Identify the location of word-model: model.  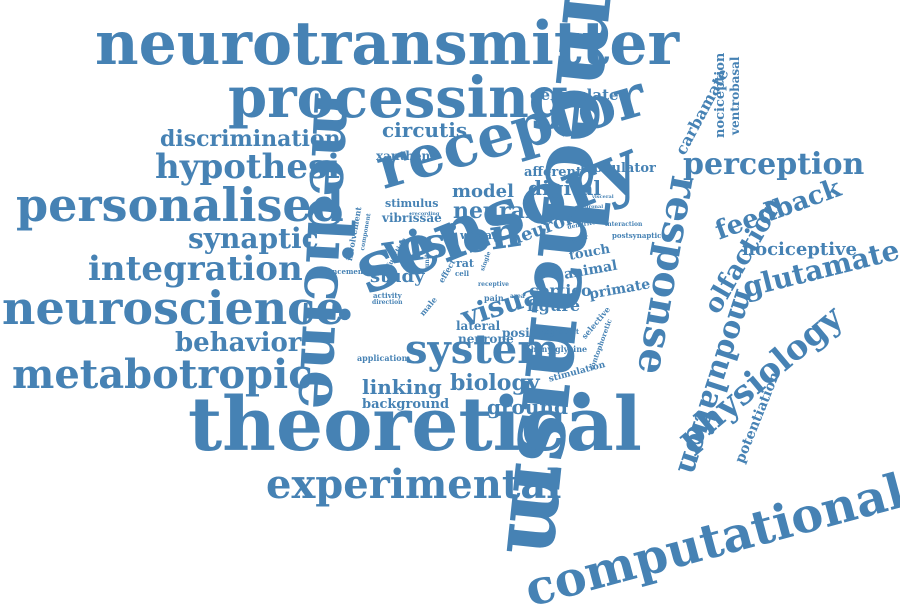
(483, 191).